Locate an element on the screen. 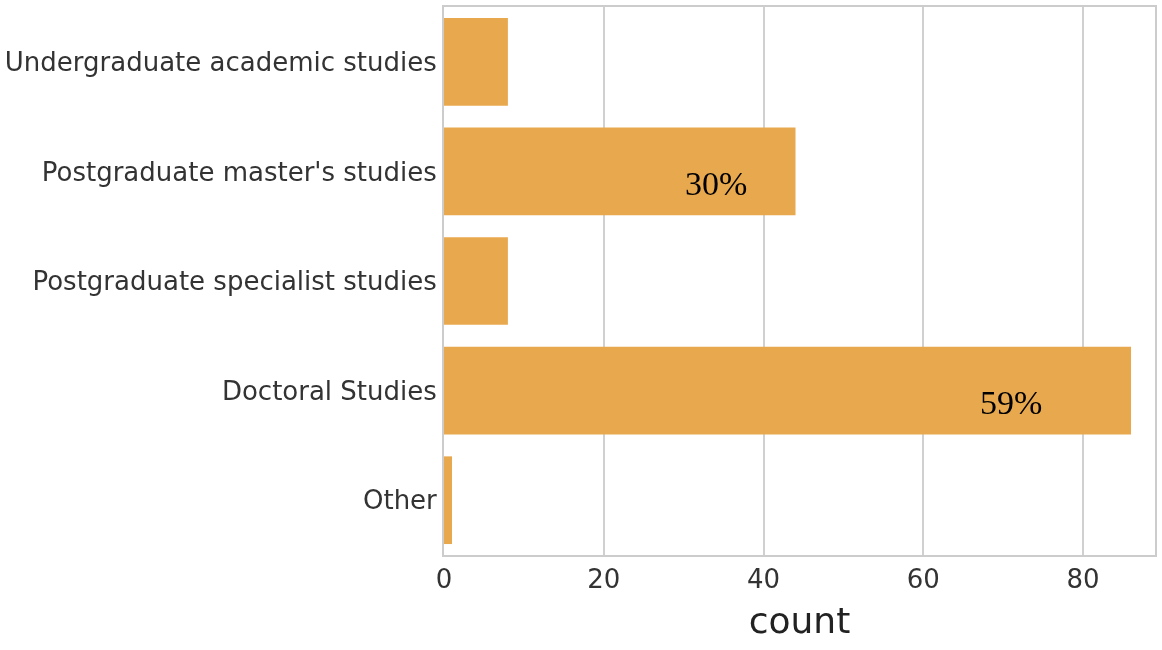 The height and width of the screenshot is (650, 1162). annotation: 59% is located at coordinates (1011, 402).